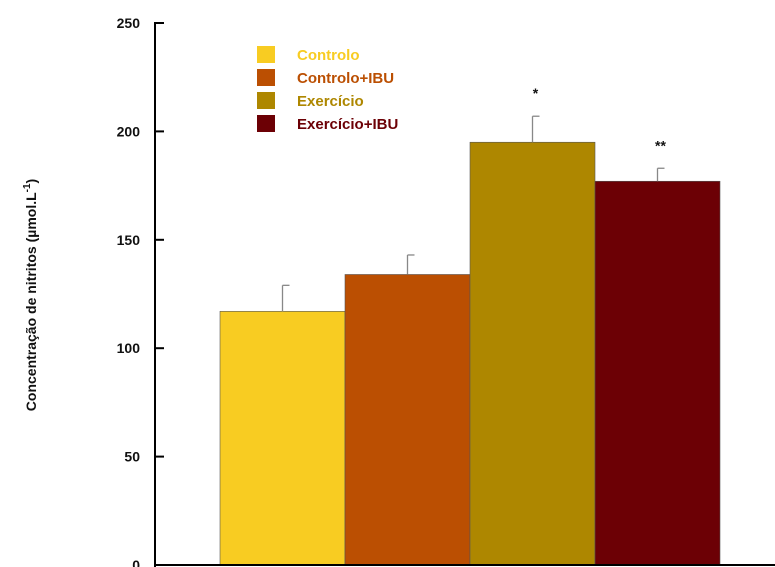 This screenshot has height=567, width=775. What do you see at coordinates (345, 78) in the screenshot?
I see `legend-label: Controlo+IBU` at bounding box center [345, 78].